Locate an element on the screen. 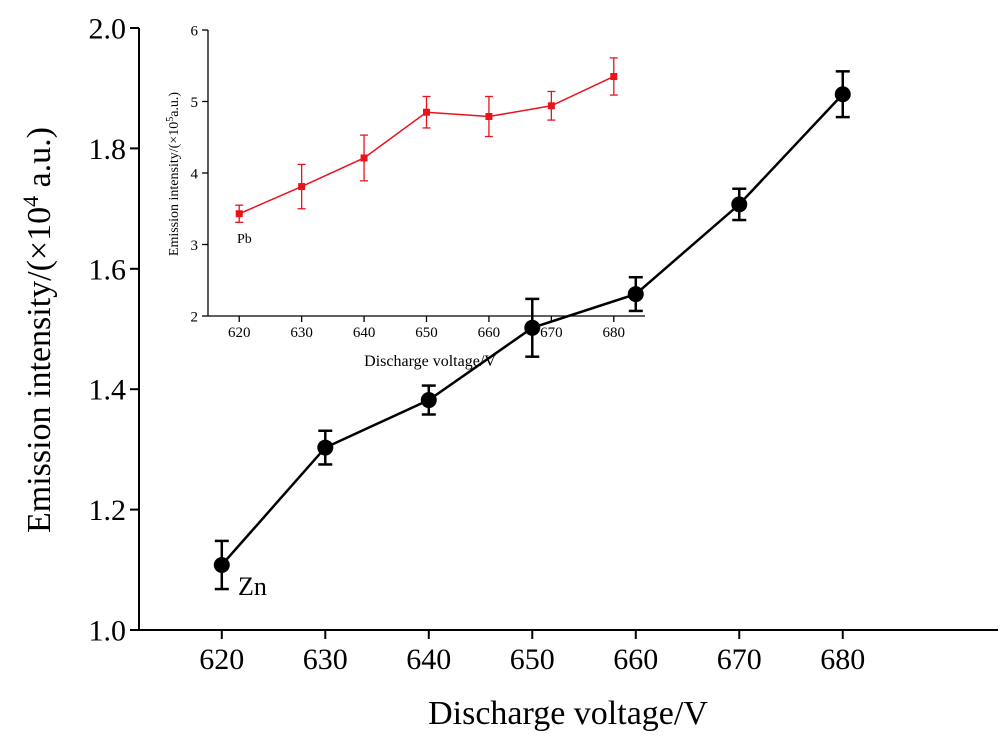 The width and height of the screenshot is (1000, 736). inset-y-axis-label-prefix: Emission intensity/(×10 is located at coordinates (174, 189).